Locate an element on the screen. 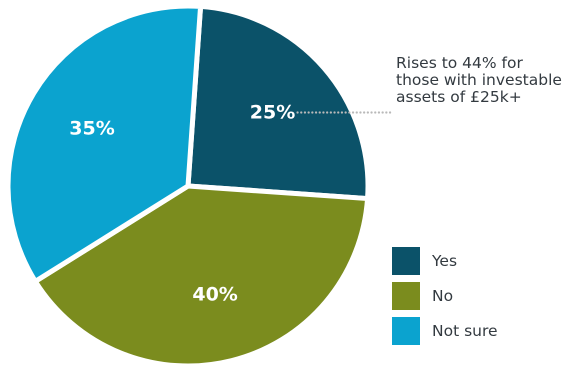 This screenshot has height=365, width=581. legend: Yes No Not sure is located at coordinates (445, 295).